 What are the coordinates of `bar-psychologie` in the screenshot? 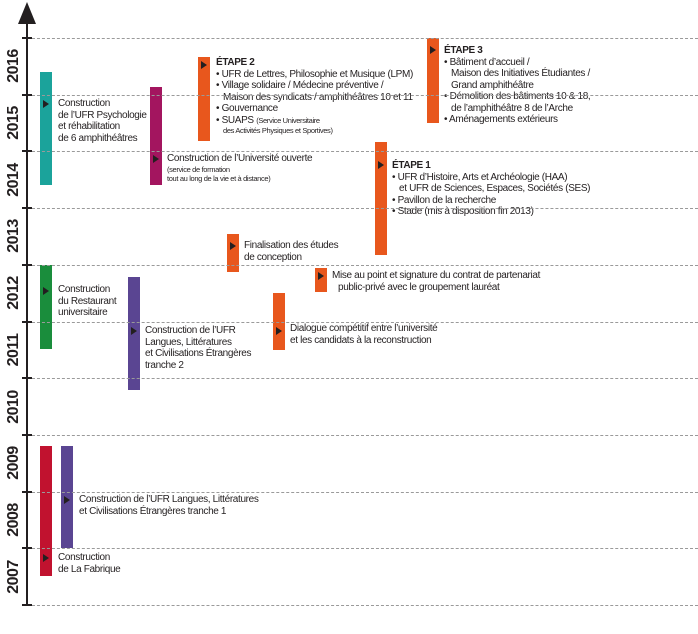 It's located at (46, 128).